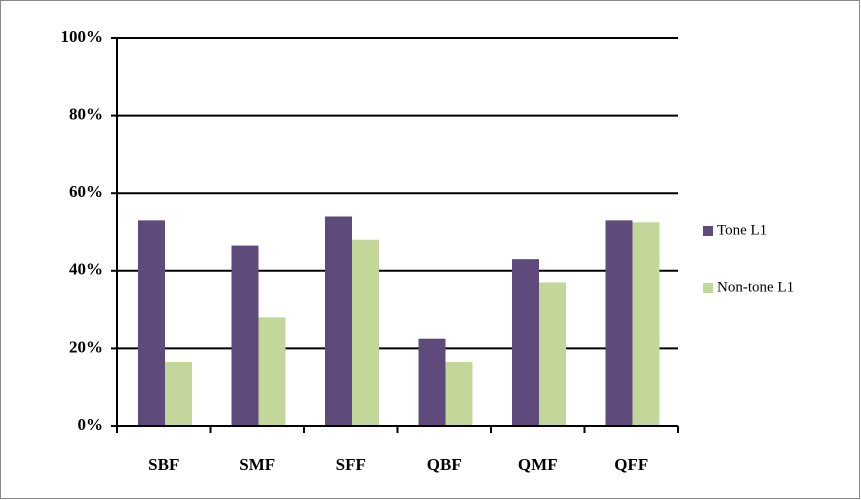 This screenshot has width=861, height=500. What do you see at coordinates (86, 114) in the screenshot?
I see `y-tick-label: 80%` at bounding box center [86, 114].